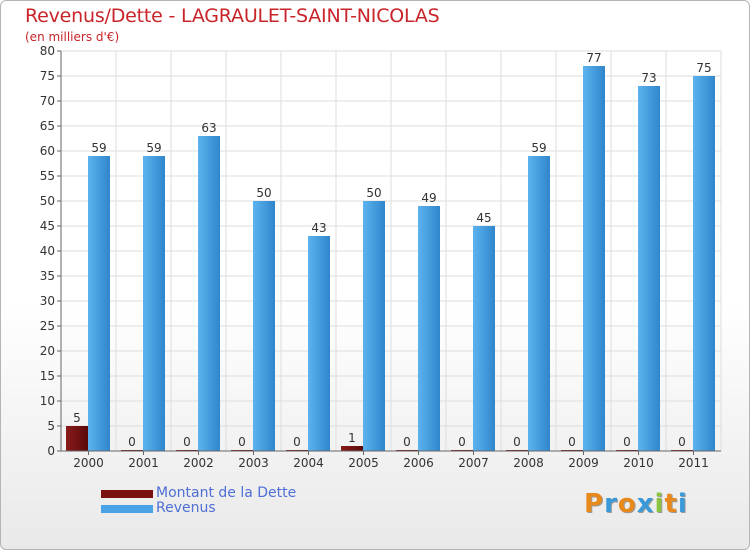 Image resolution: width=750 pixels, height=550 pixels. What do you see at coordinates (99, 303) in the screenshot?
I see `bar-revenus-2000` at bounding box center [99, 303].